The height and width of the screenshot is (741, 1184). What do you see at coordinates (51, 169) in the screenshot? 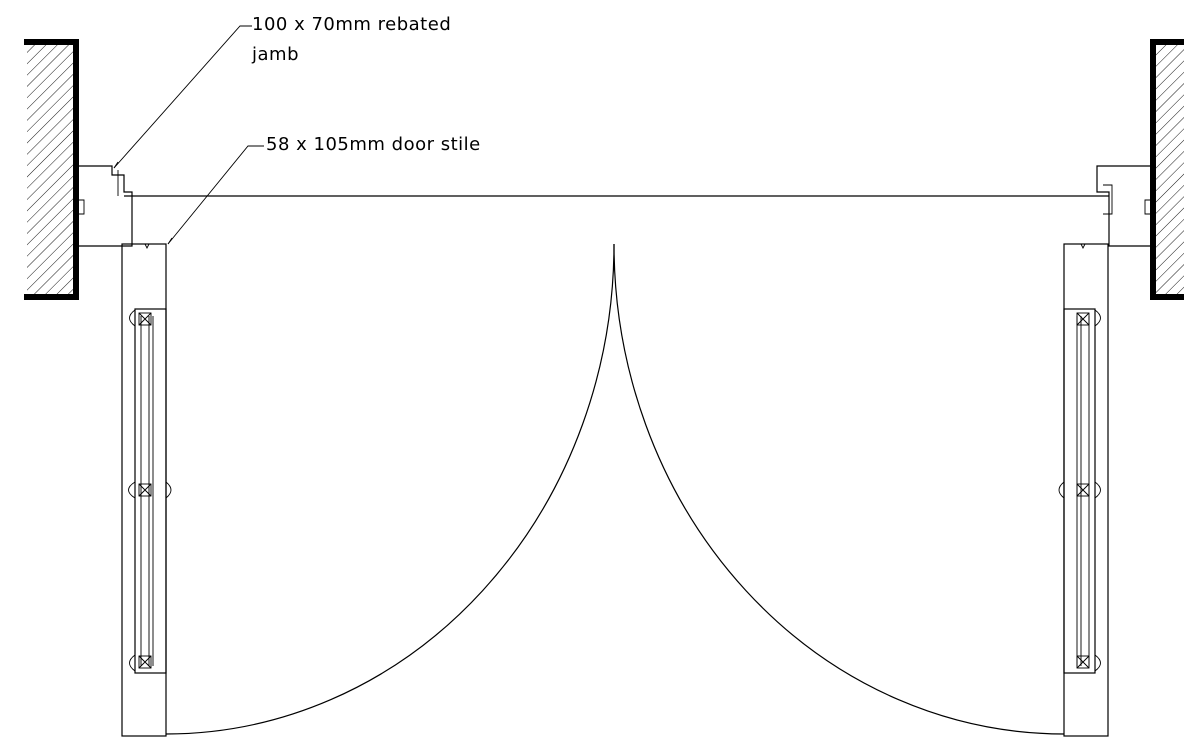
I see `left-wall` at bounding box center [51, 169].